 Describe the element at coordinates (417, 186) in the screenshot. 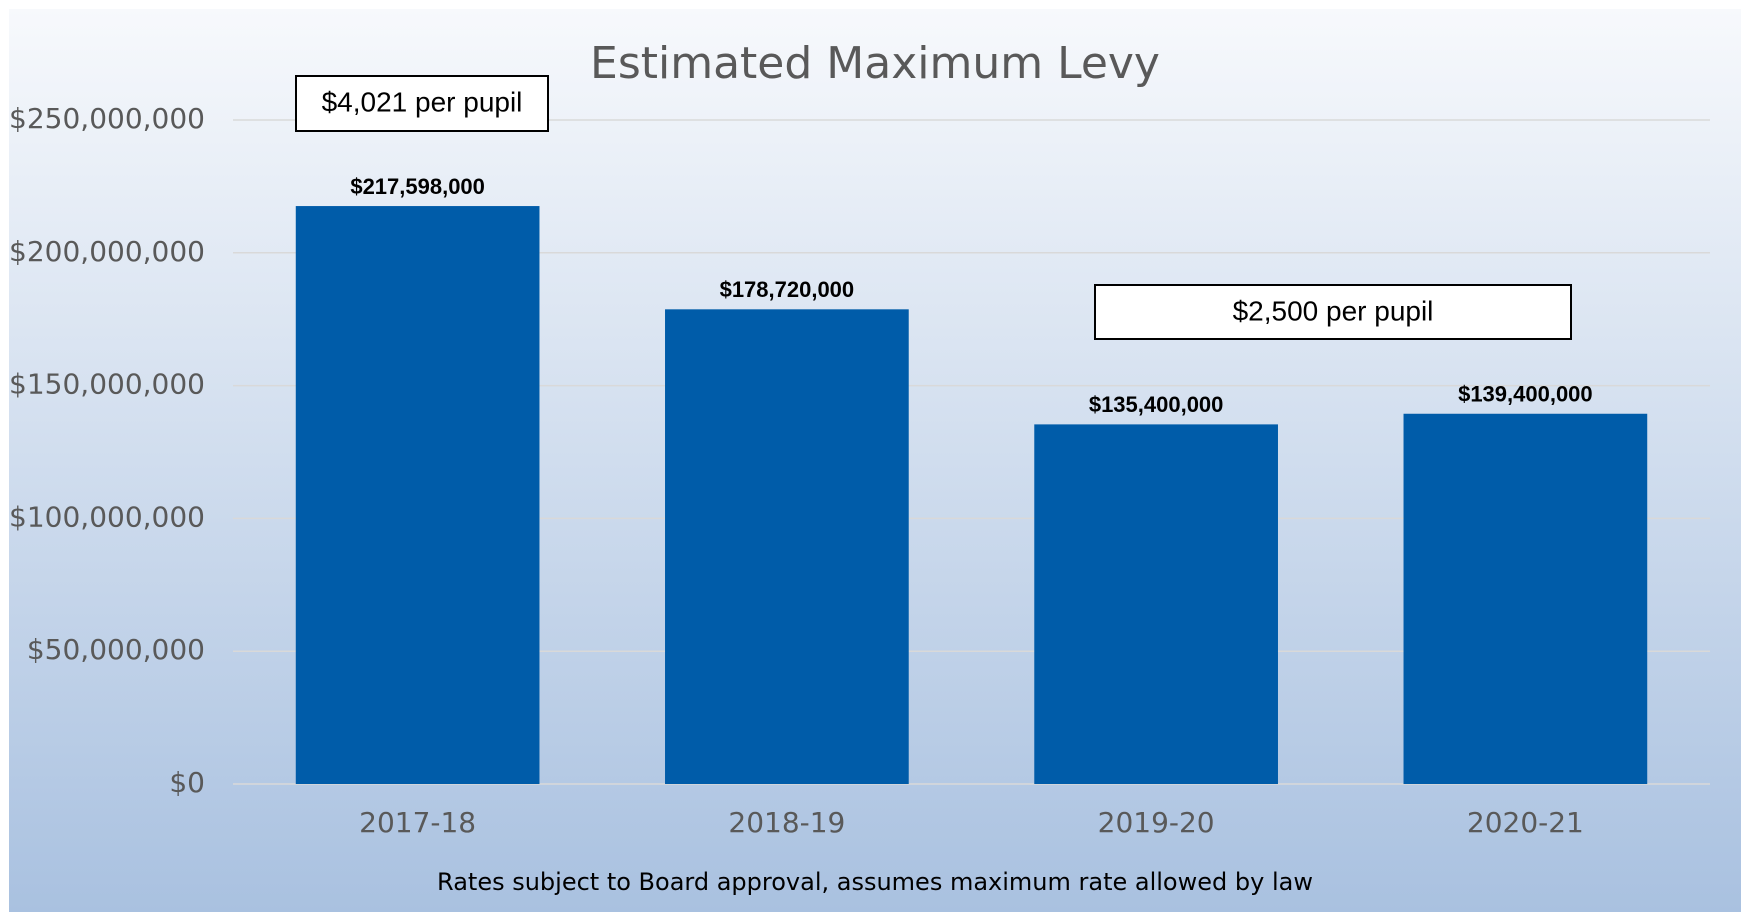

I see `data-label: $217,598,000` at that location.